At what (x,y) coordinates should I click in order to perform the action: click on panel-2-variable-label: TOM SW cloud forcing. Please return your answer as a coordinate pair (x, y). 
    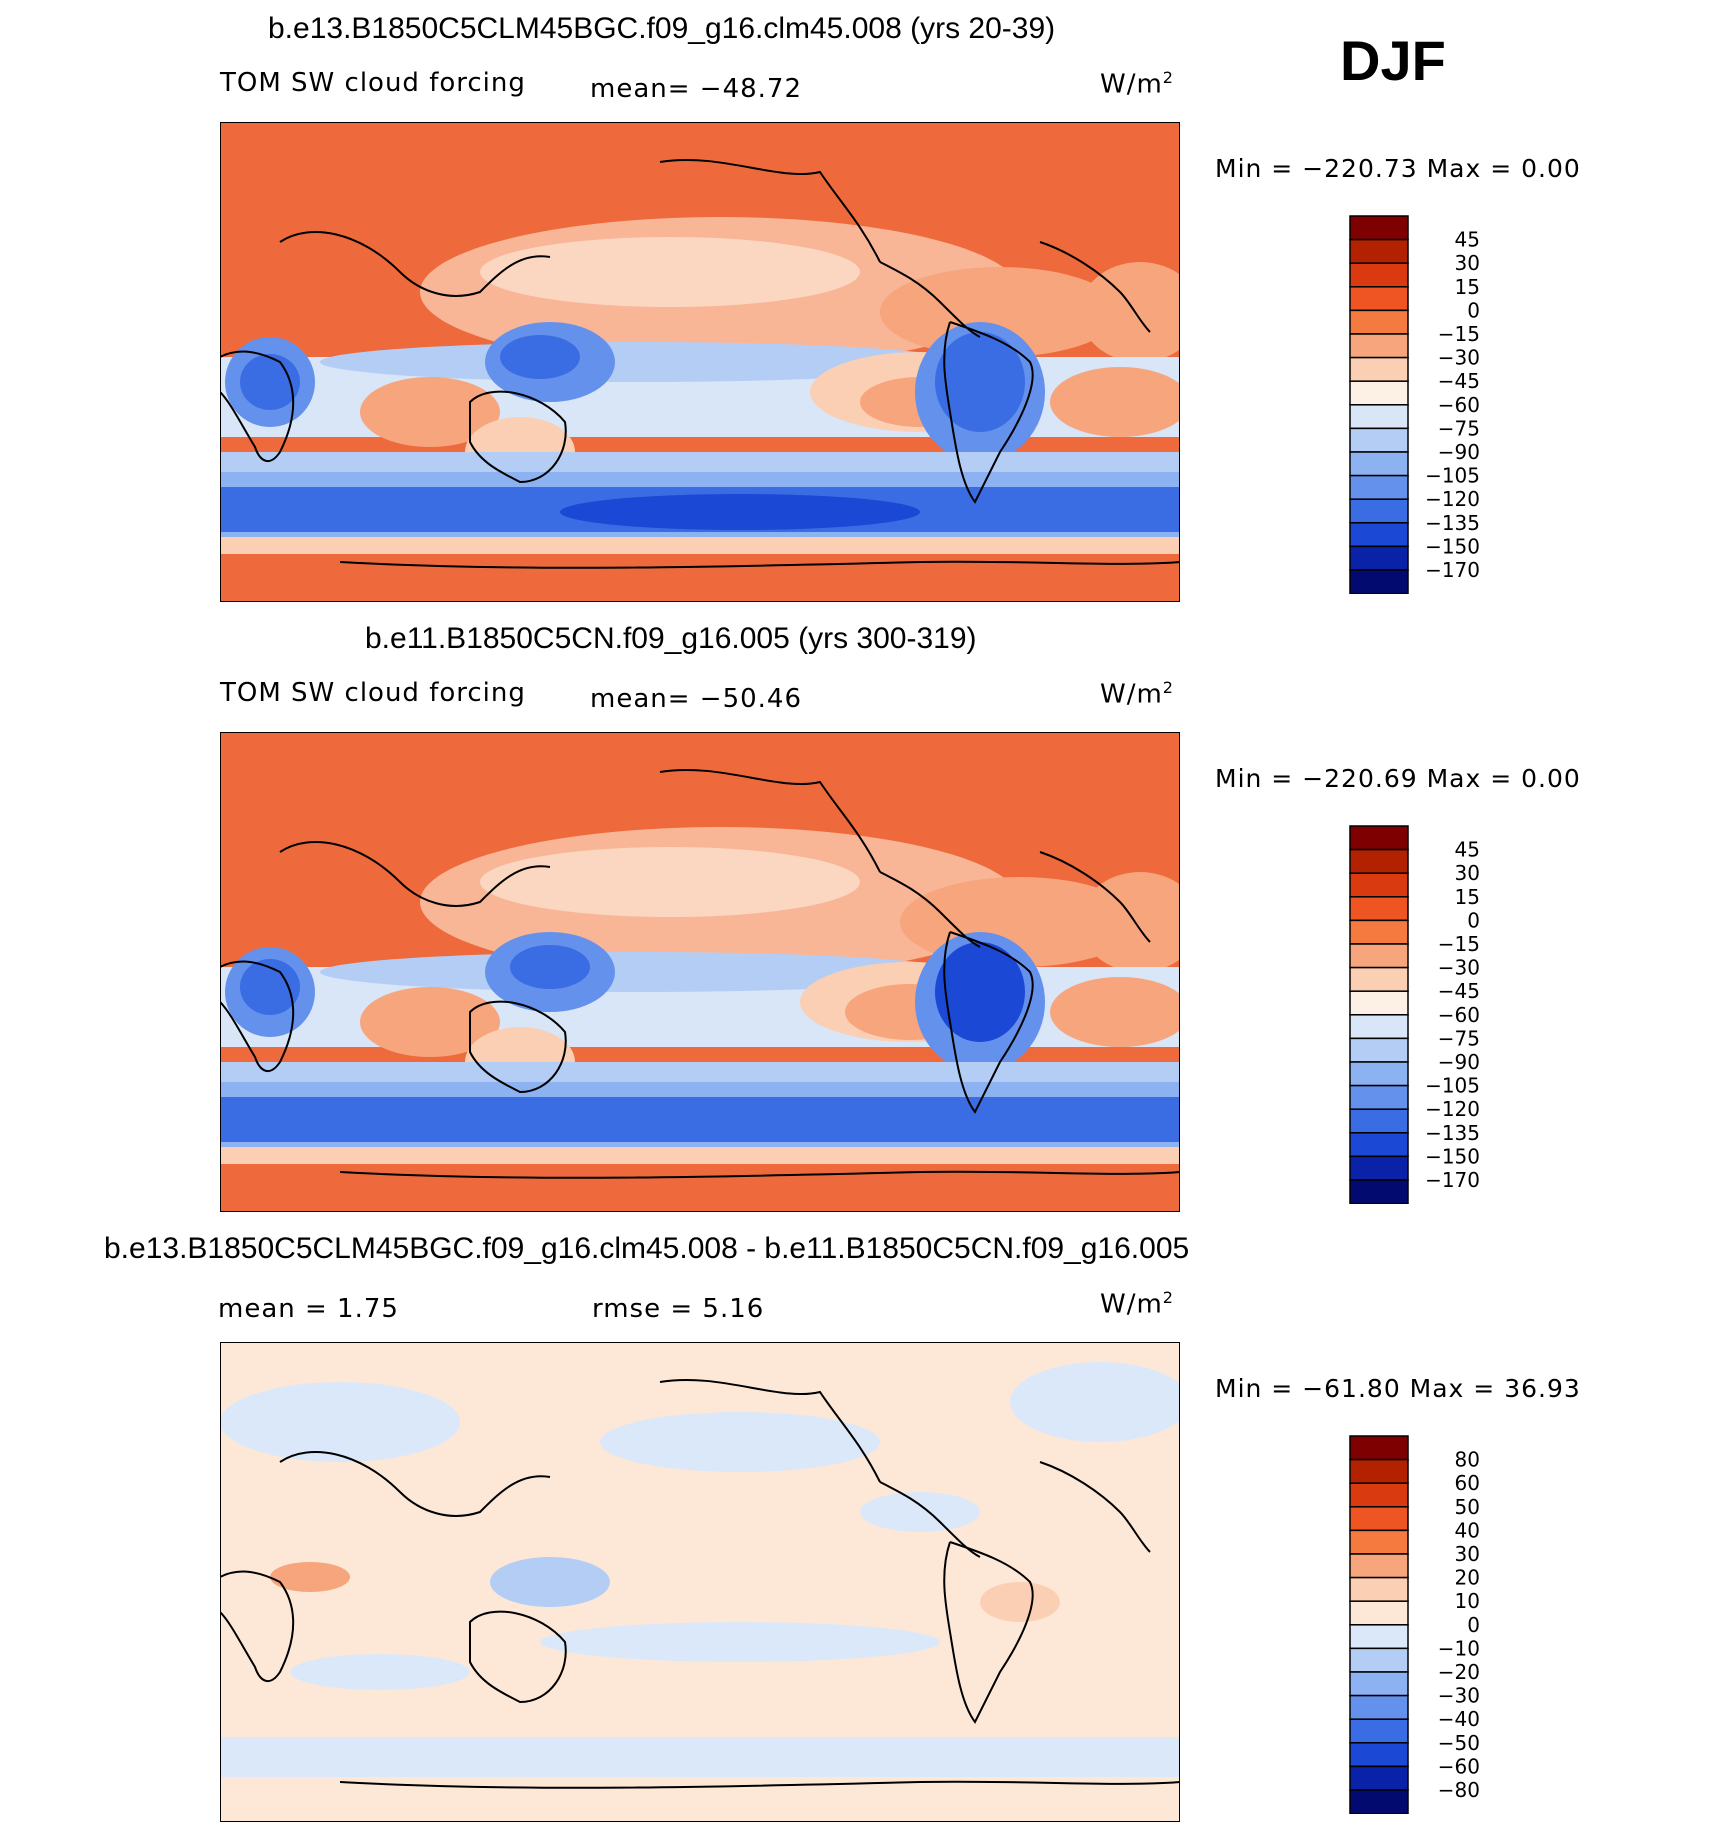
    Looking at the image, I should click on (373, 693).